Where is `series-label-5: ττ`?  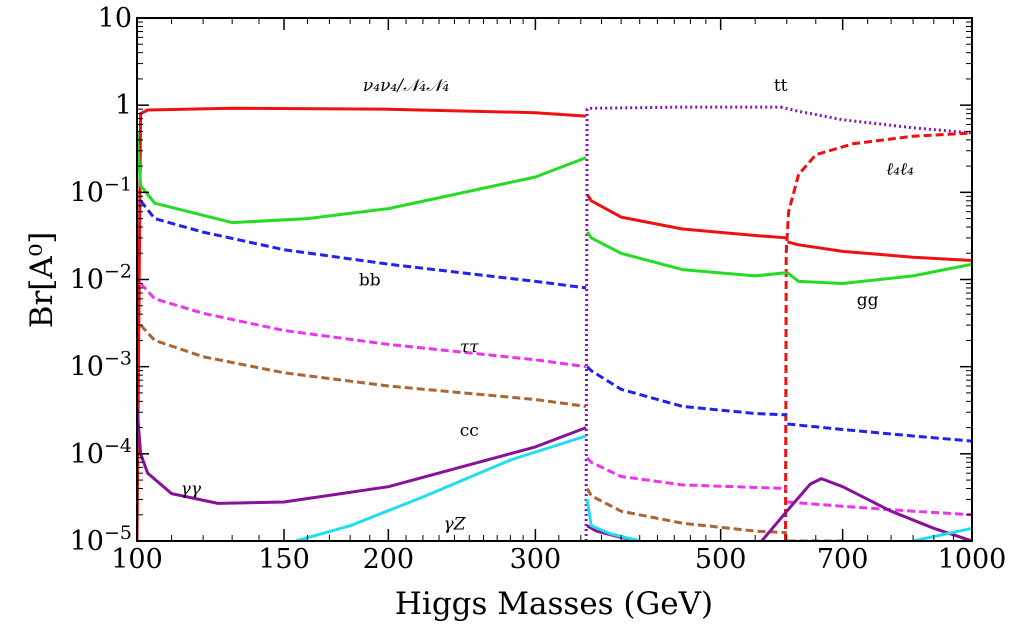
series-label-5: ττ is located at coordinates (469, 348).